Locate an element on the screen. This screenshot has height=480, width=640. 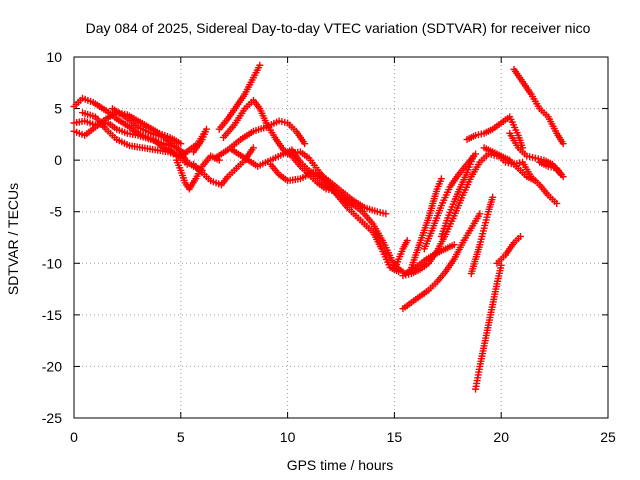
y-tick-label: -5 is located at coordinates (56, 212).